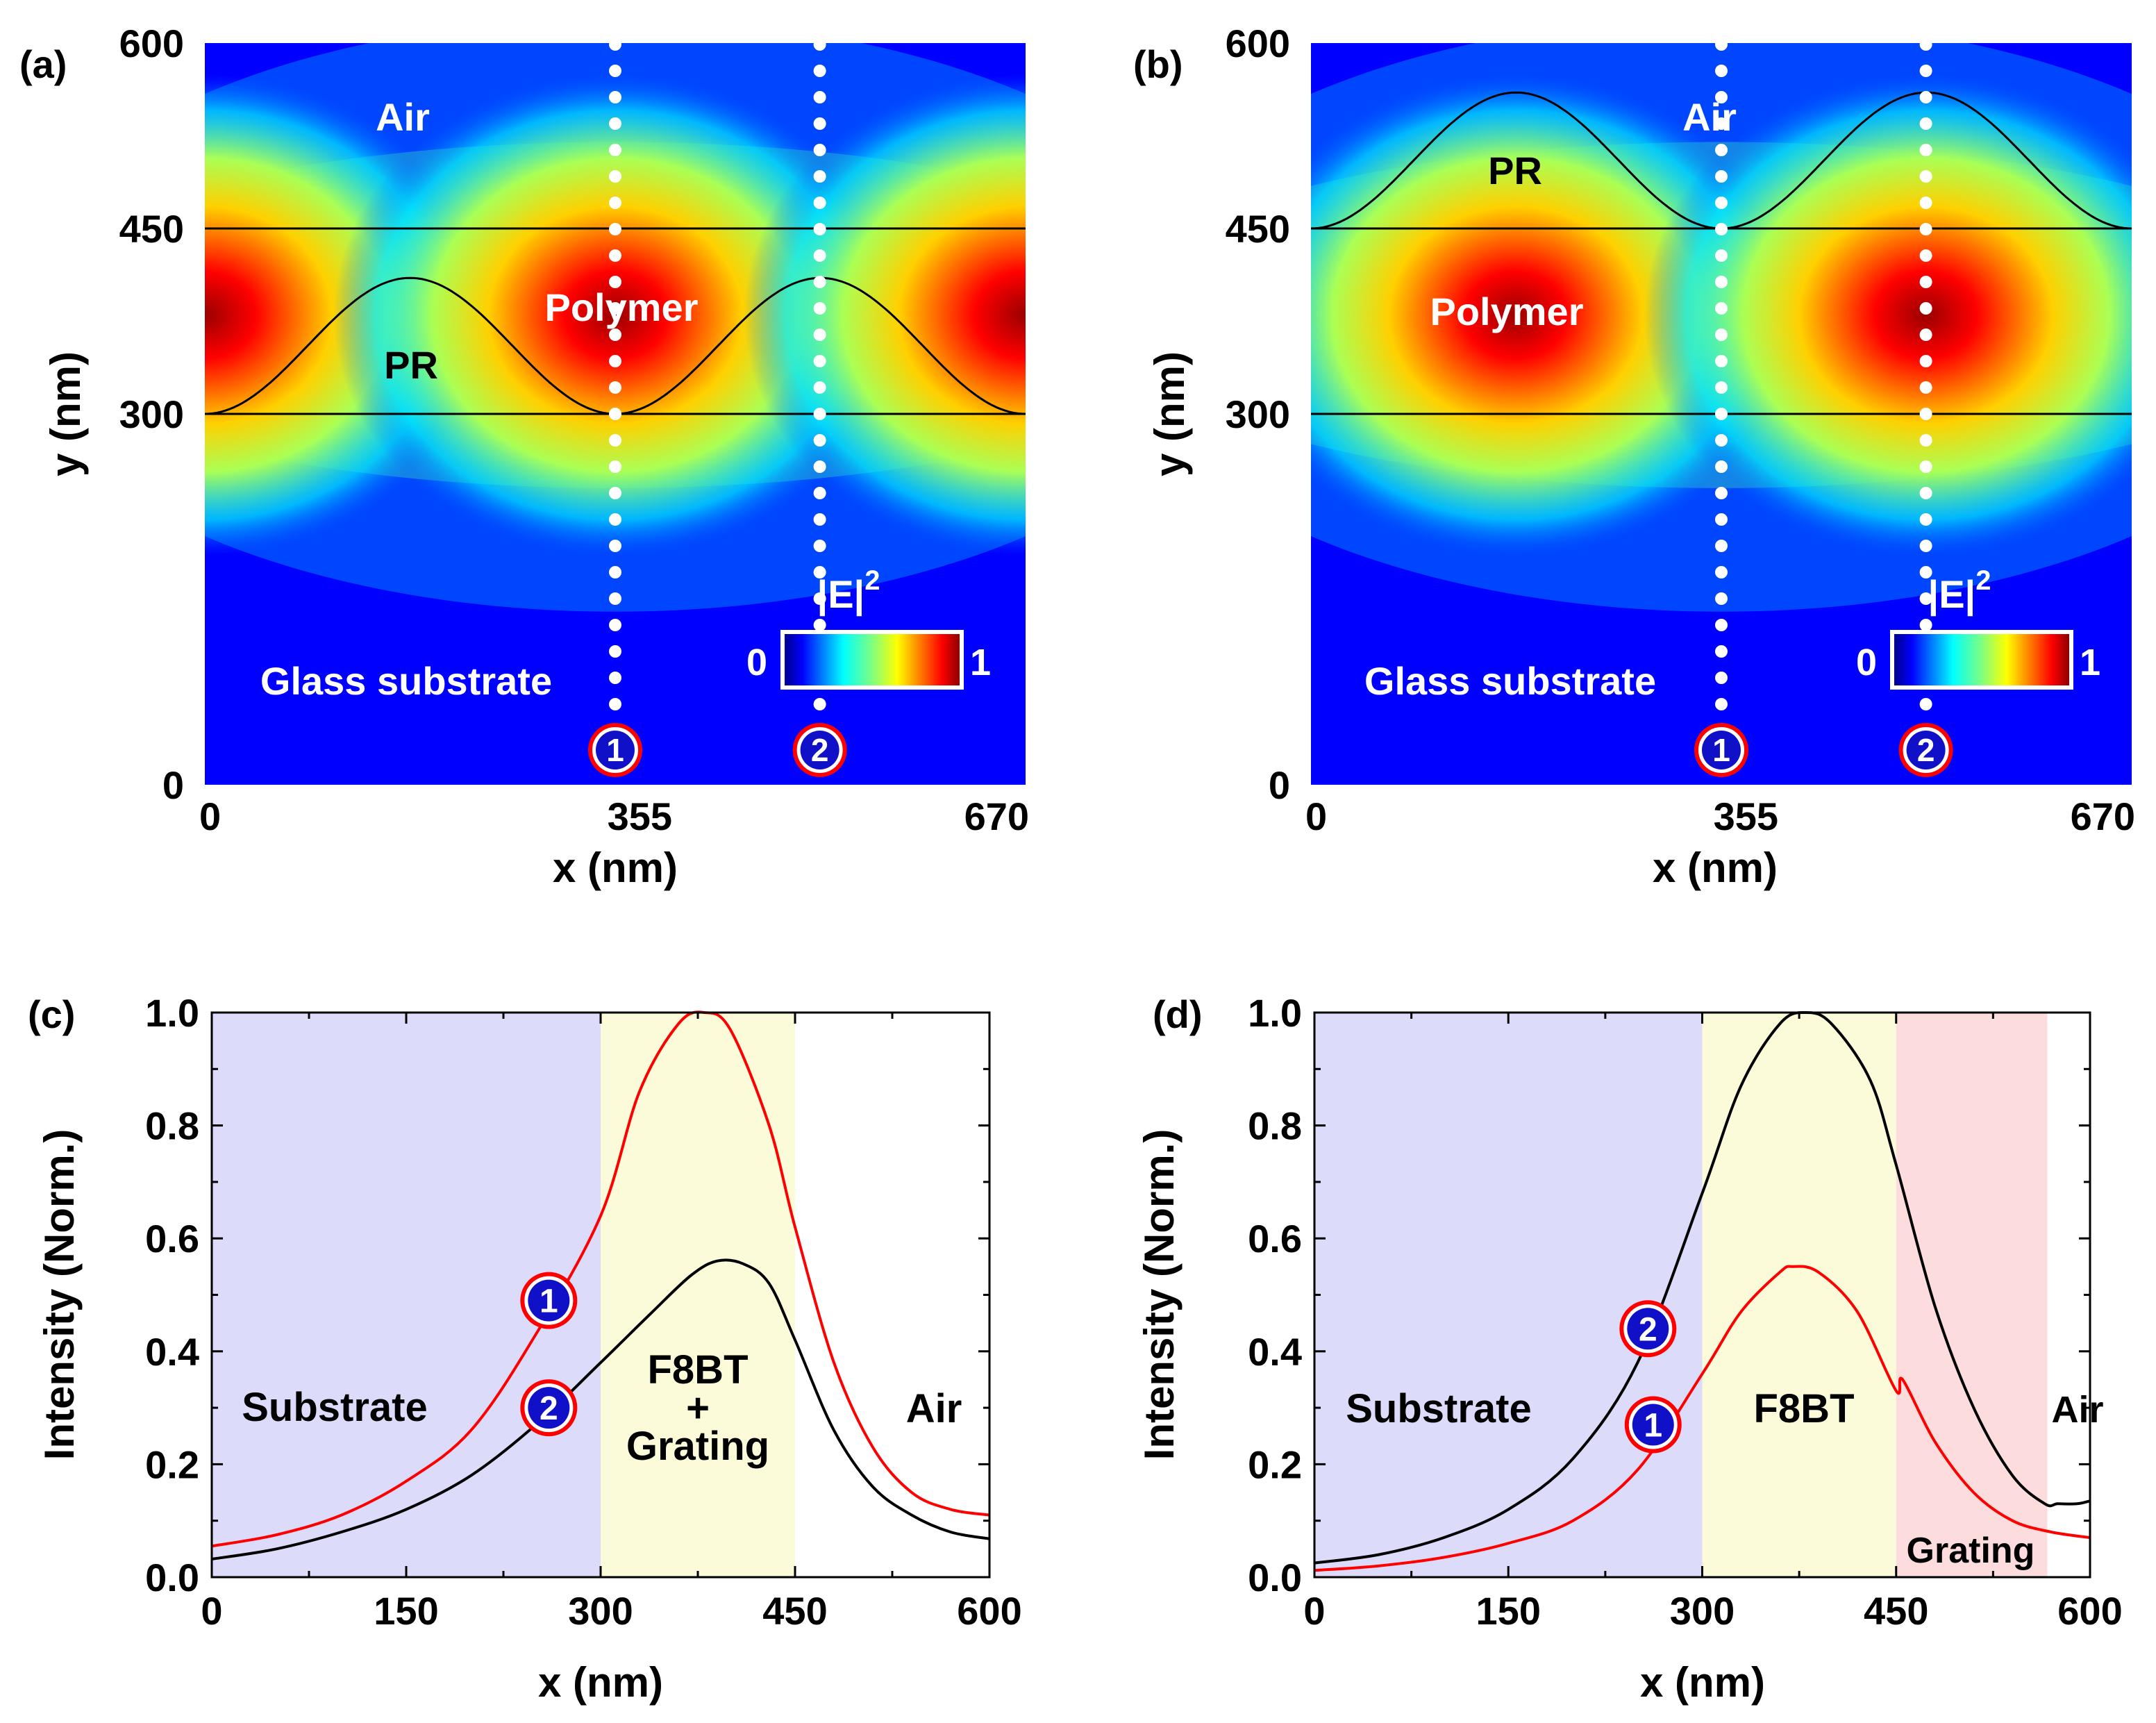 The image size is (2156, 1723). Describe the element at coordinates (600, 1611) in the screenshot. I see `x-tick-label: 300` at that location.